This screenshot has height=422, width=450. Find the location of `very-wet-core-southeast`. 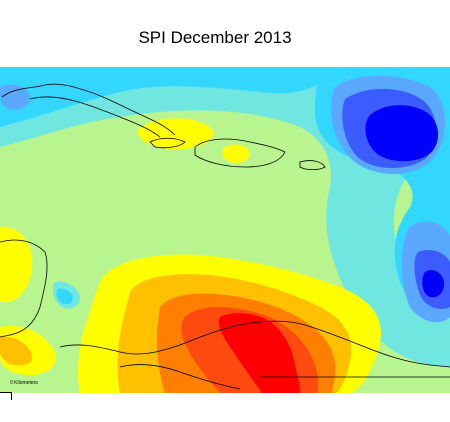

very-wet-core-southeast is located at coordinates (433, 284).